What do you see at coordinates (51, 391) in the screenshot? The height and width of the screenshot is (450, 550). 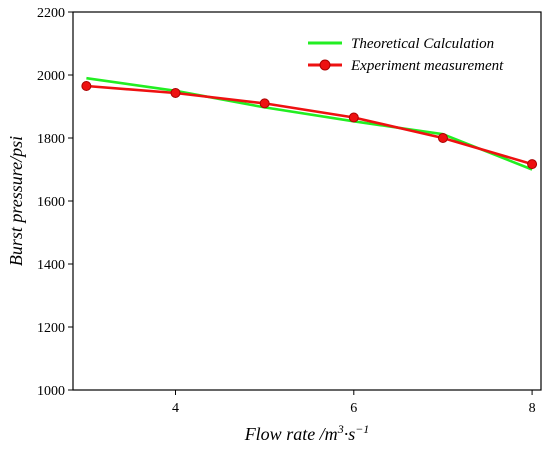 I see `y-tick-label: 1000` at bounding box center [51, 391].